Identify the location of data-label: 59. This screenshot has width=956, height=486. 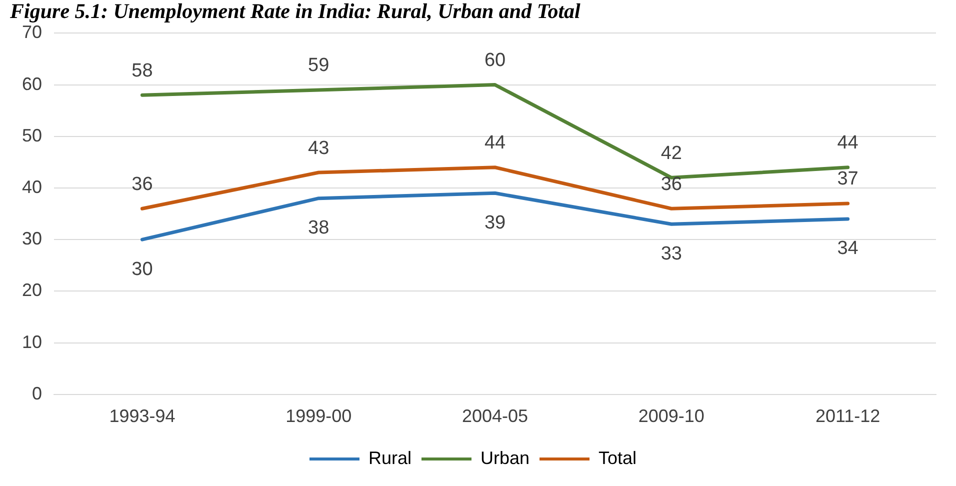
(319, 65).